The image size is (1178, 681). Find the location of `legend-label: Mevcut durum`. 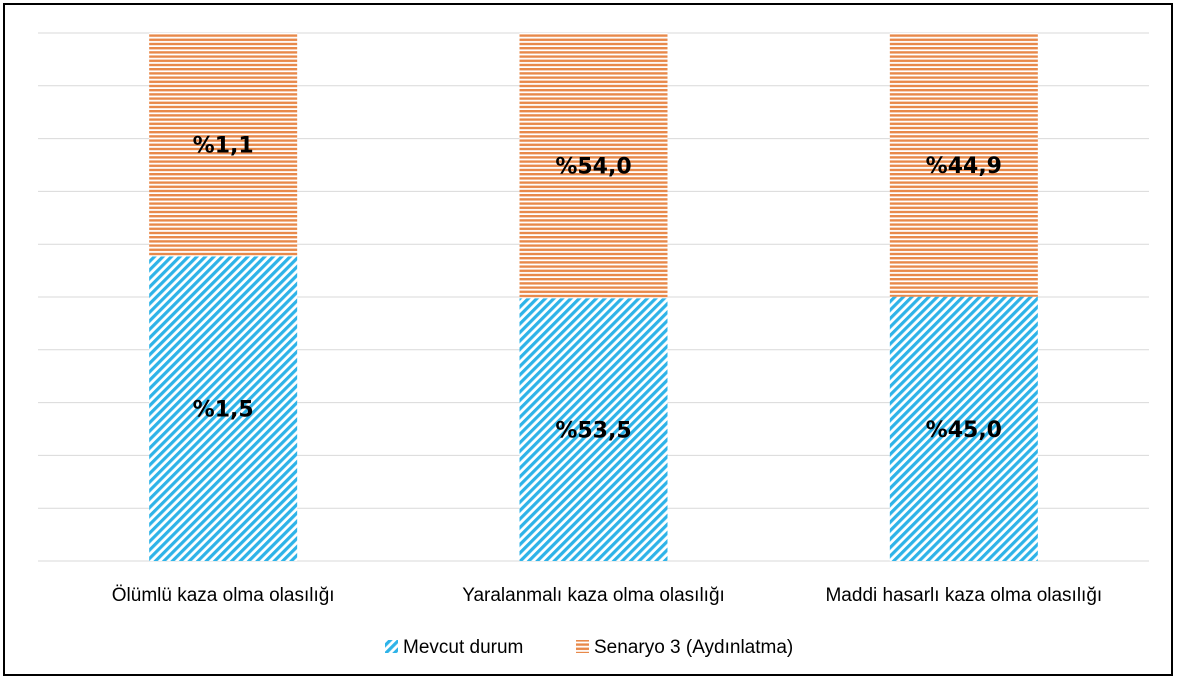

legend-label: Mevcut durum is located at coordinates (463, 647).